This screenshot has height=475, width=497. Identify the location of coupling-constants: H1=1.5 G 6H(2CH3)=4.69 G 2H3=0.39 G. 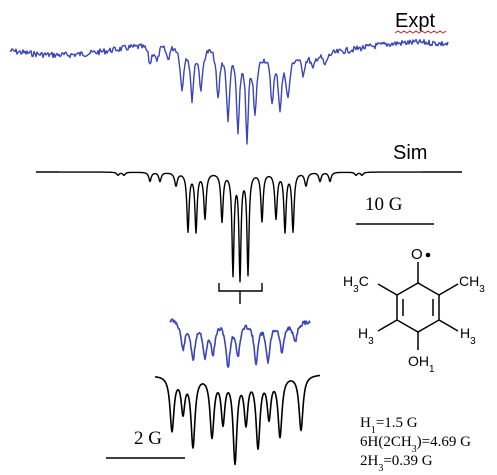
(415, 444).